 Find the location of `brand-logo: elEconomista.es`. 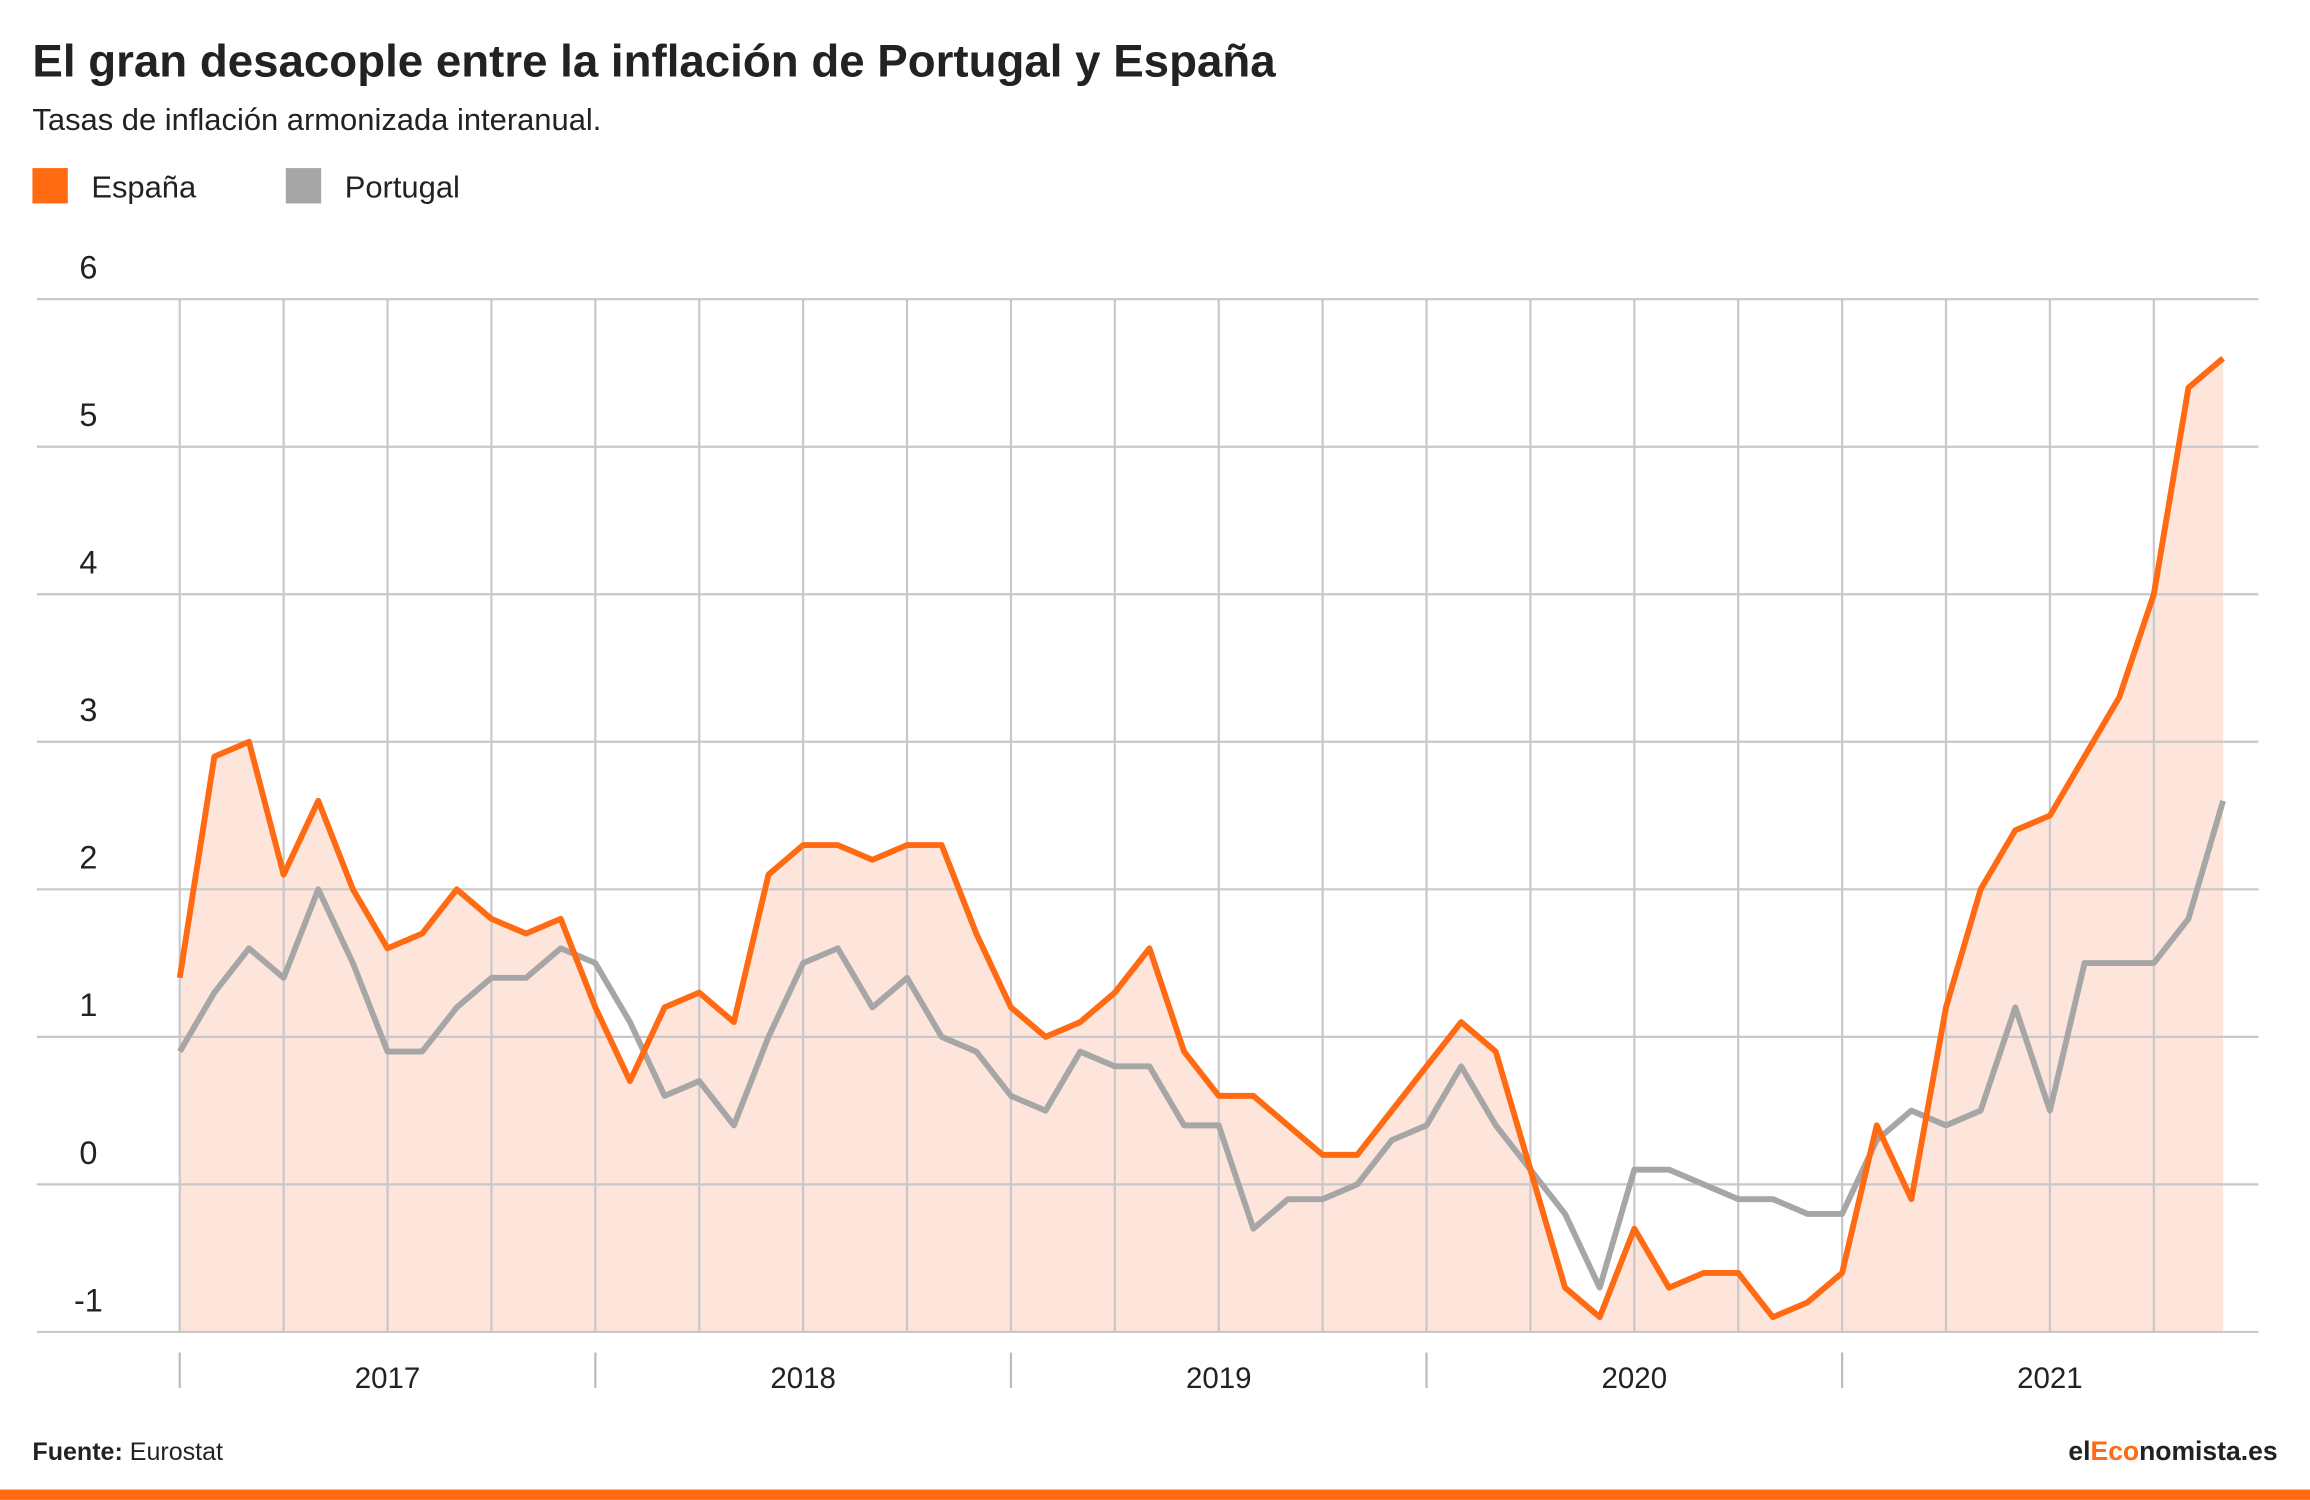

brand-logo: elEconomista.es is located at coordinates (2172, 1451).